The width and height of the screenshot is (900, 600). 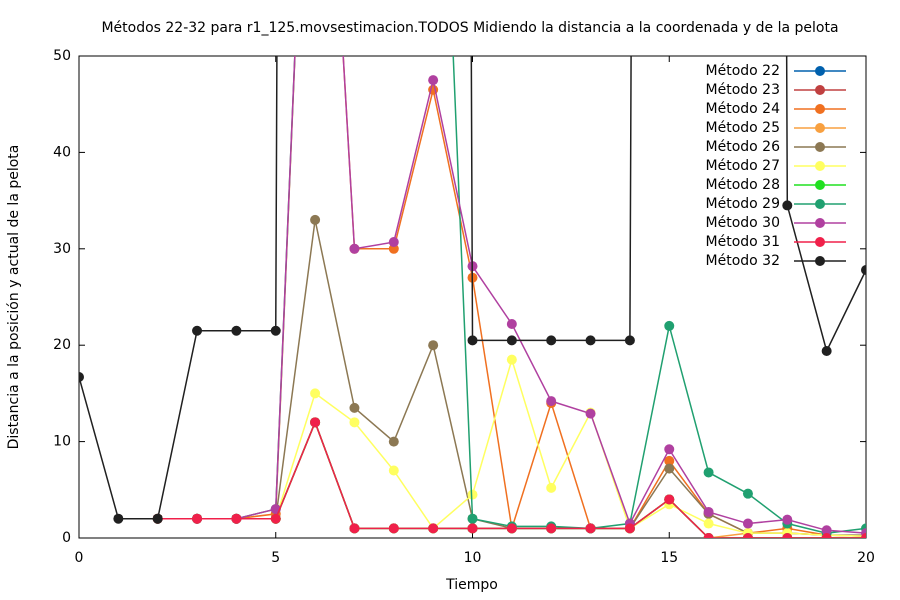 What do you see at coordinates (473, 558) in the screenshot?
I see `x-tick-label: 10` at bounding box center [473, 558].